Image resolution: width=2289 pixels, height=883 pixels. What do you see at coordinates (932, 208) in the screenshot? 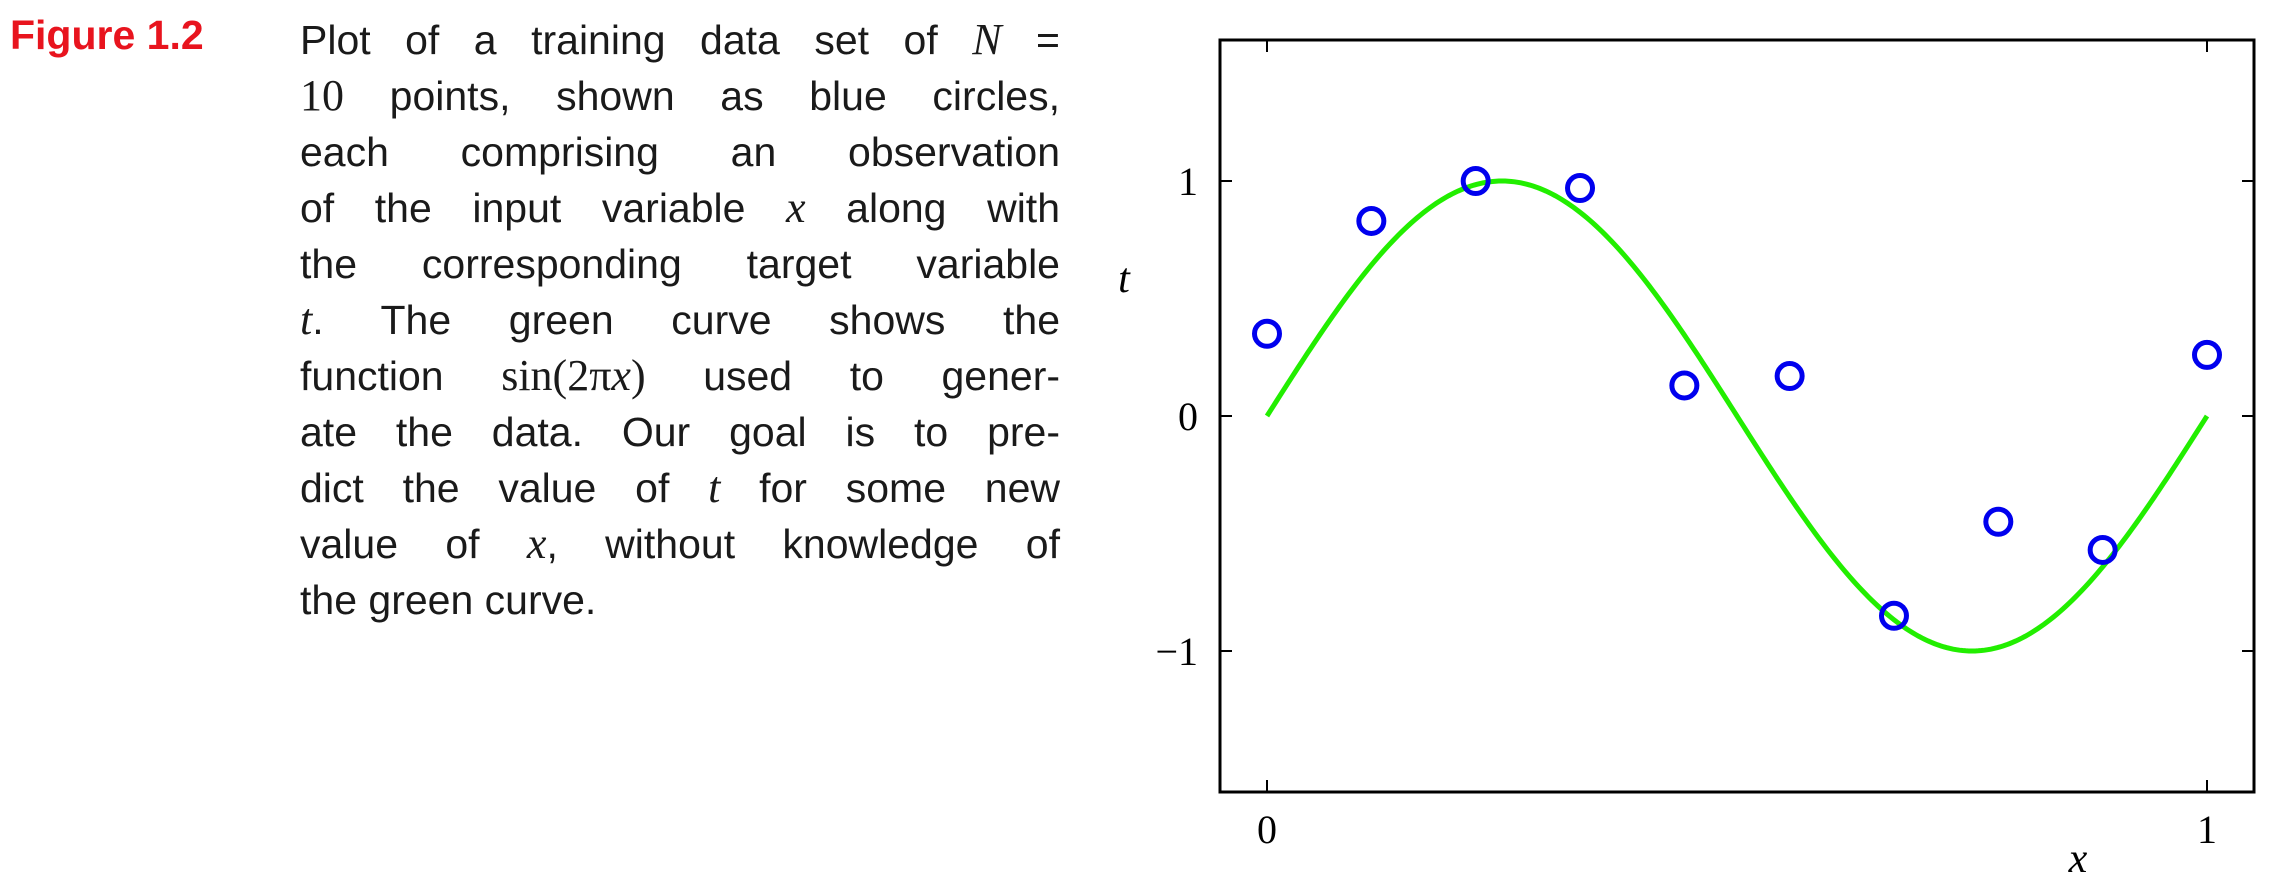
I see `caption-text: along with` at bounding box center [932, 208].